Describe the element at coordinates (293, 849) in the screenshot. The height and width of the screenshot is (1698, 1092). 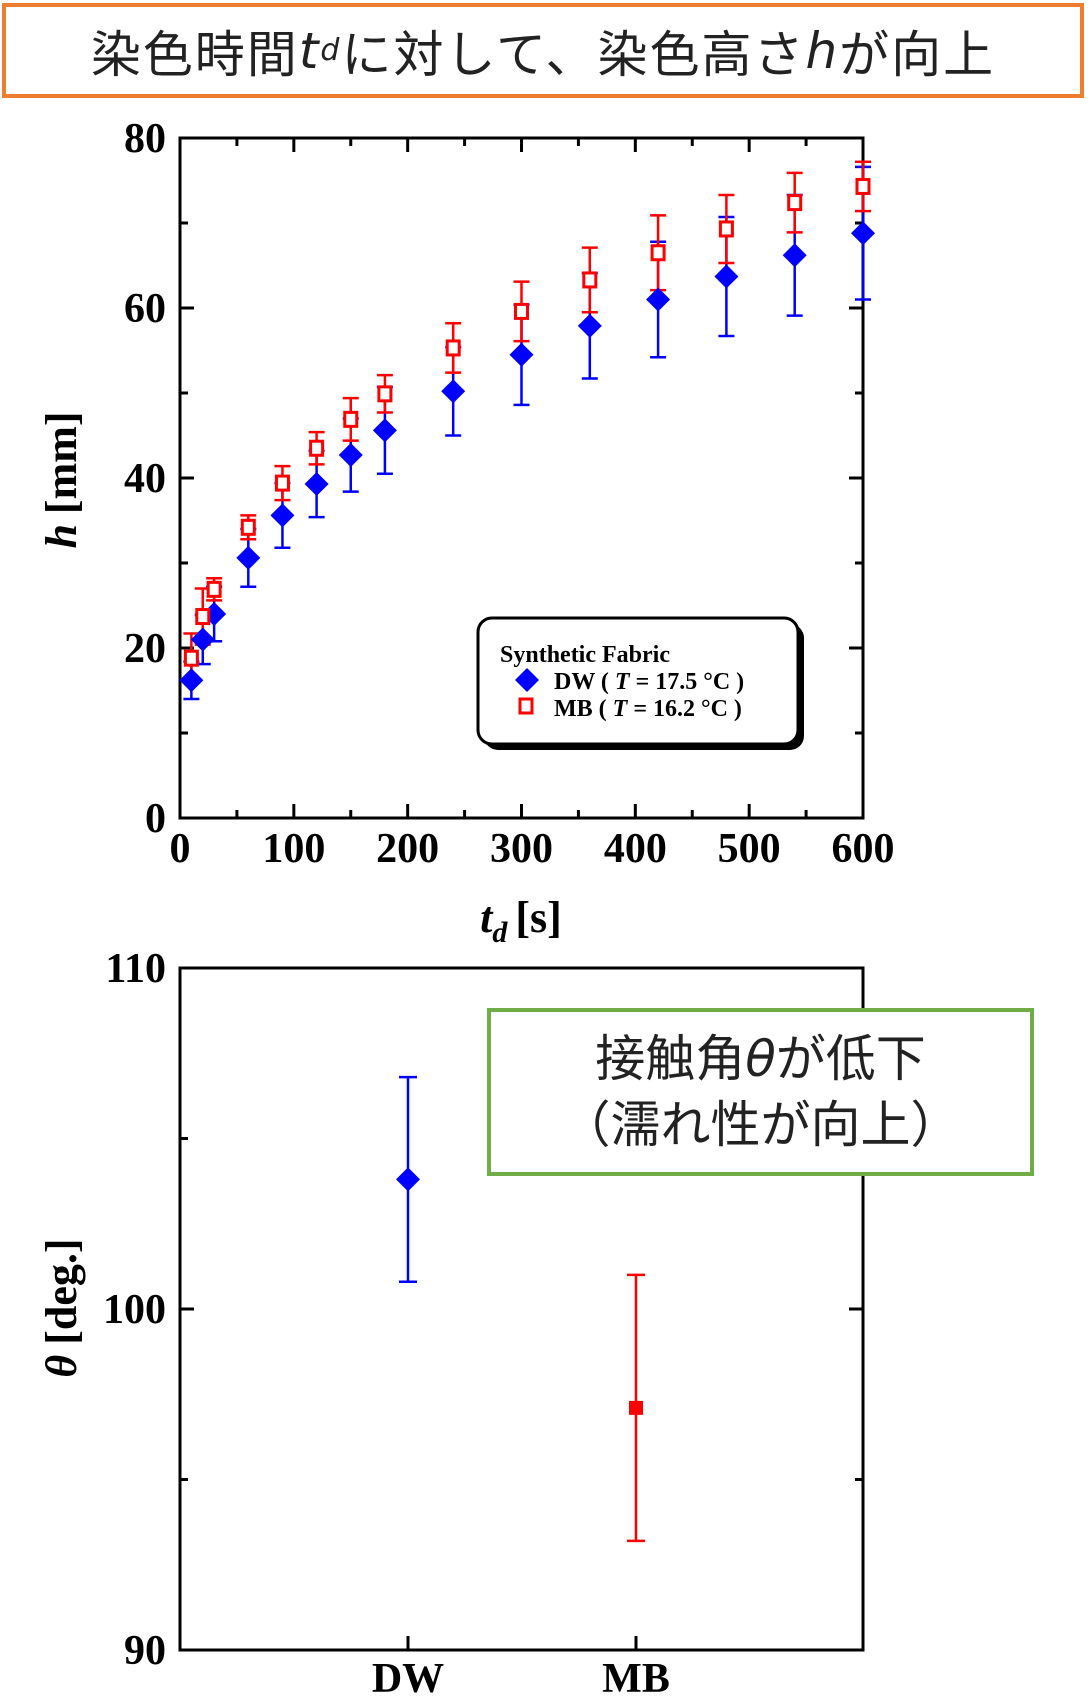
I see `top-x-tick-label: 100` at that location.